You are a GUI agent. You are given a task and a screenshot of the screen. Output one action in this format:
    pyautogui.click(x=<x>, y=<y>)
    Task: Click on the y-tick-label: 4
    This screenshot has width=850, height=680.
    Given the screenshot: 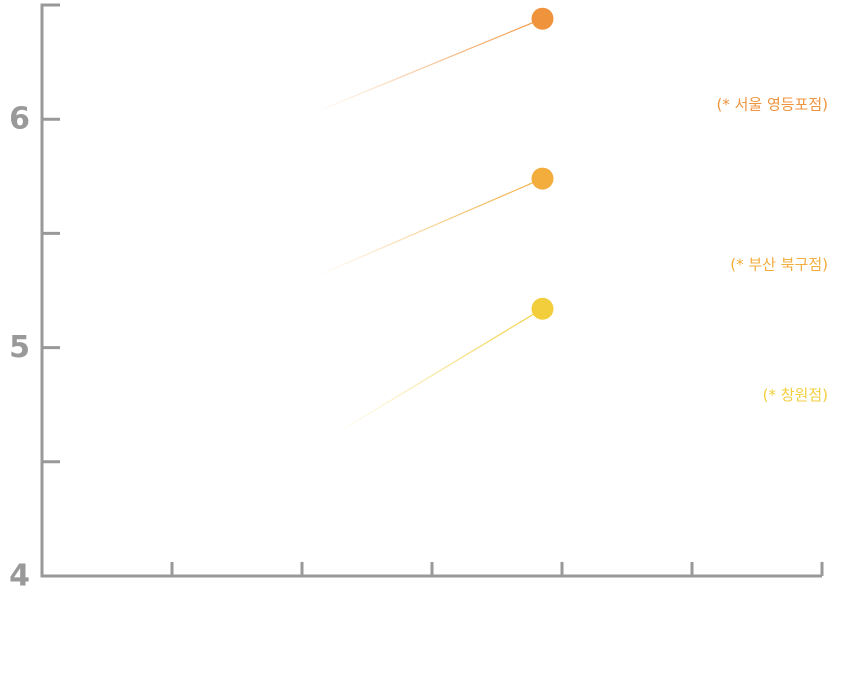 What is the action you would take?
    pyautogui.click(x=19, y=576)
    